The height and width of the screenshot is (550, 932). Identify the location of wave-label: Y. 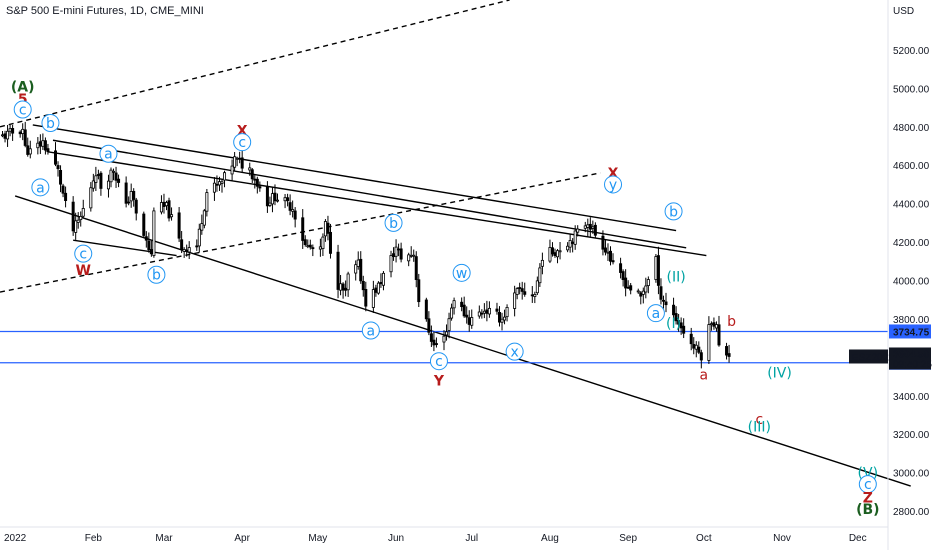
(439, 381).